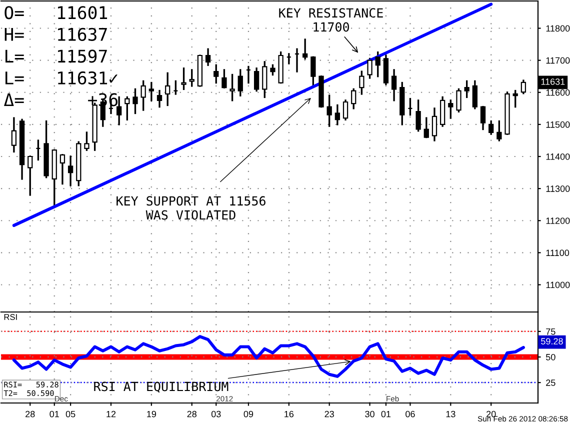  What do you see at coordinates (491, 414) in the screenshot?
I see `x-tick-label: 20` at bounding box center [491, 414].